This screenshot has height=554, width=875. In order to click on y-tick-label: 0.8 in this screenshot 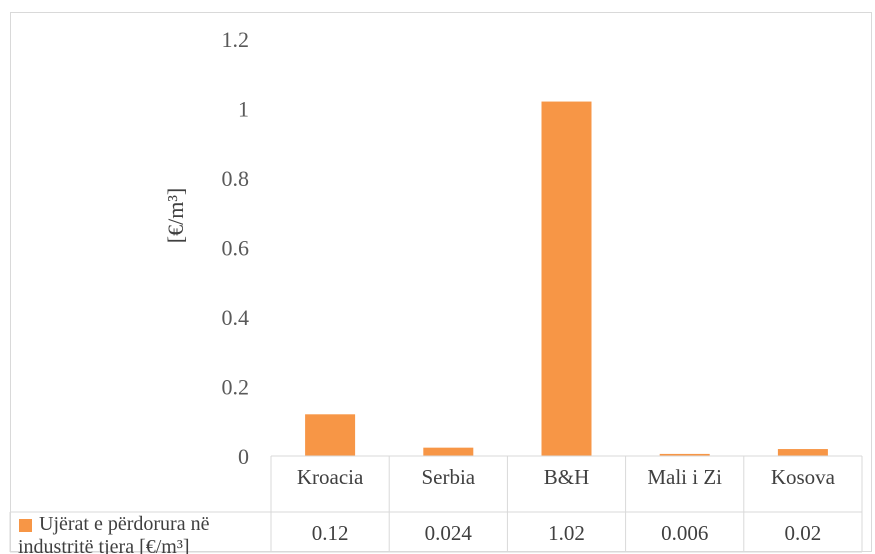, I will do `click(236, 178)`.